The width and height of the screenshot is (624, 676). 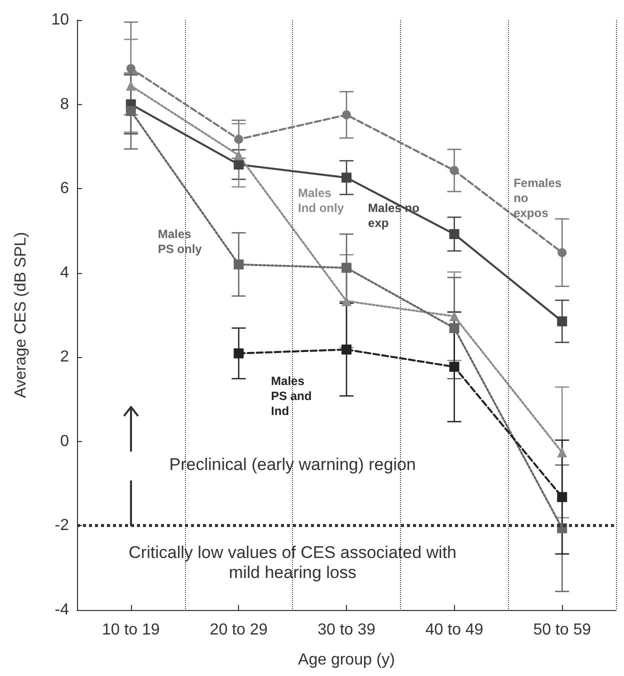 What do you see at coordinates (454, 630) in the screenshot?
I see `x-tick-label: 40 to 49` at bounding box center [454, 630].